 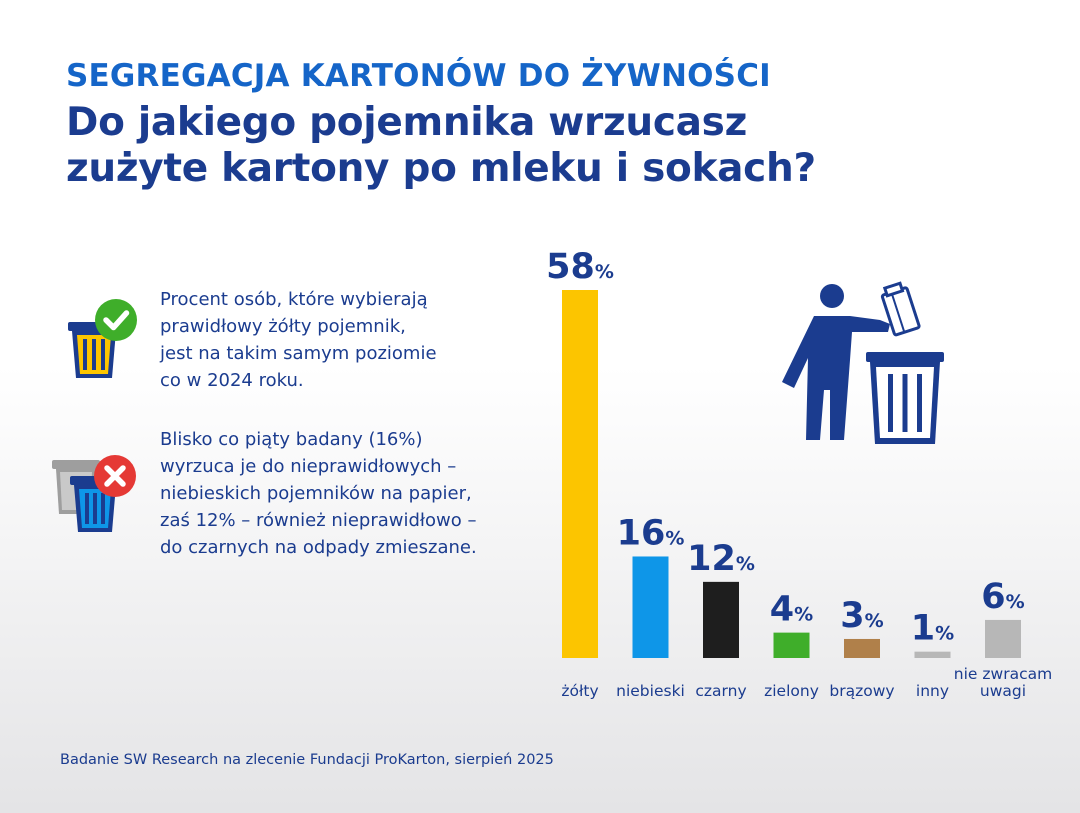 I want to click on person-throwing-carton-into-bin-icon, so click(x=863, y=362).